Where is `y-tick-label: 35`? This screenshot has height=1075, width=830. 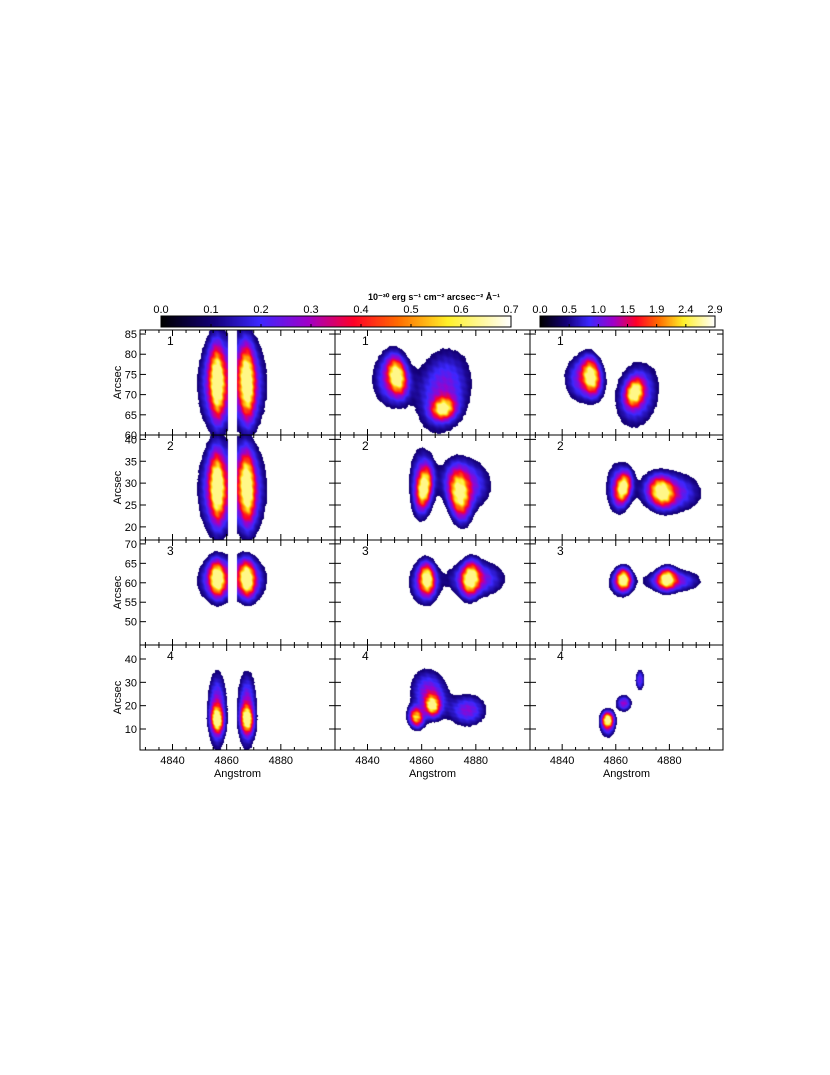 y-tick-label: 35 is located at coordinates (131, 462).